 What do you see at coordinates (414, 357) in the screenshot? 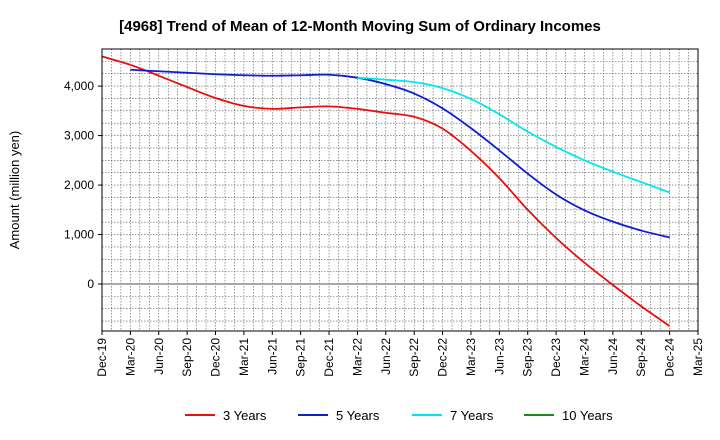
I see `x-tick-label: Sep-22` at bounding box center [414, 357].